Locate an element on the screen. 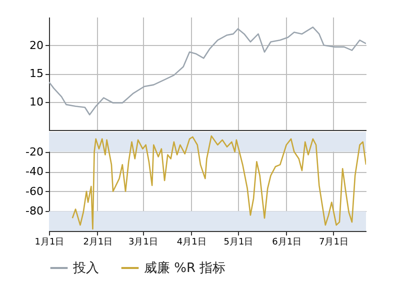  y-tick-label: -80 is located at coordinates (35, 211).